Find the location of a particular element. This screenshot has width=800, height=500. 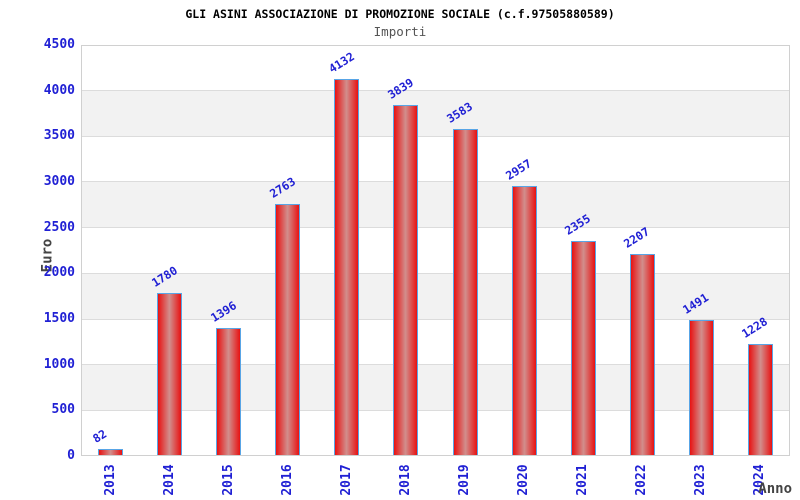

x-tick-label-2018: 2018 is located at coordinates (405, 480).